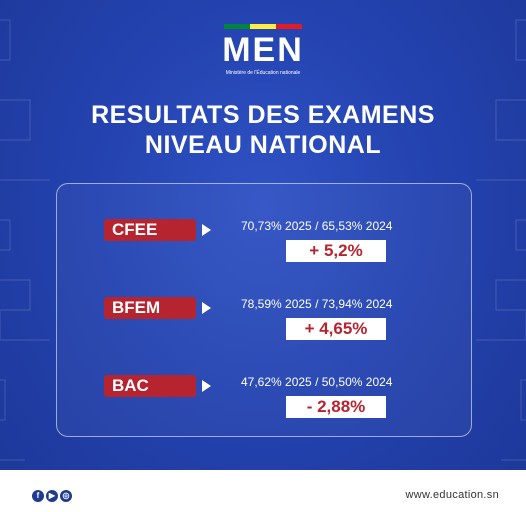 The height and width of the screenshot is (512, 526). Describe the element at coordinates (289, 26) in the screenshot. I see `flag-red` at that location.